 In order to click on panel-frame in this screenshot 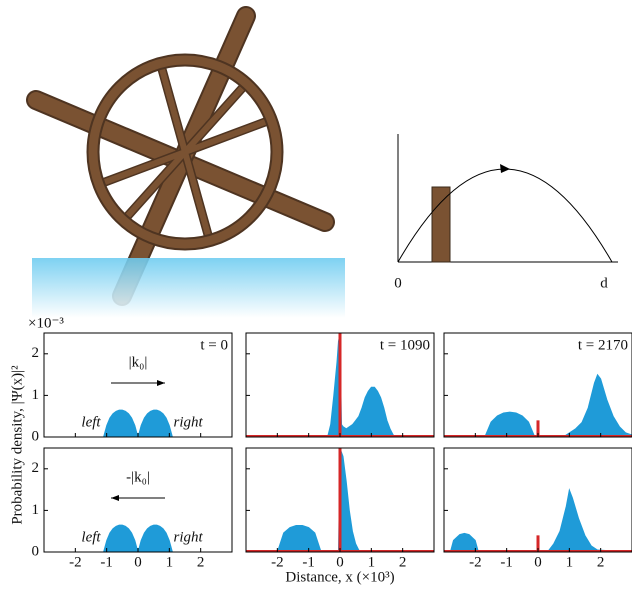, I will do `click(138, 500)`.